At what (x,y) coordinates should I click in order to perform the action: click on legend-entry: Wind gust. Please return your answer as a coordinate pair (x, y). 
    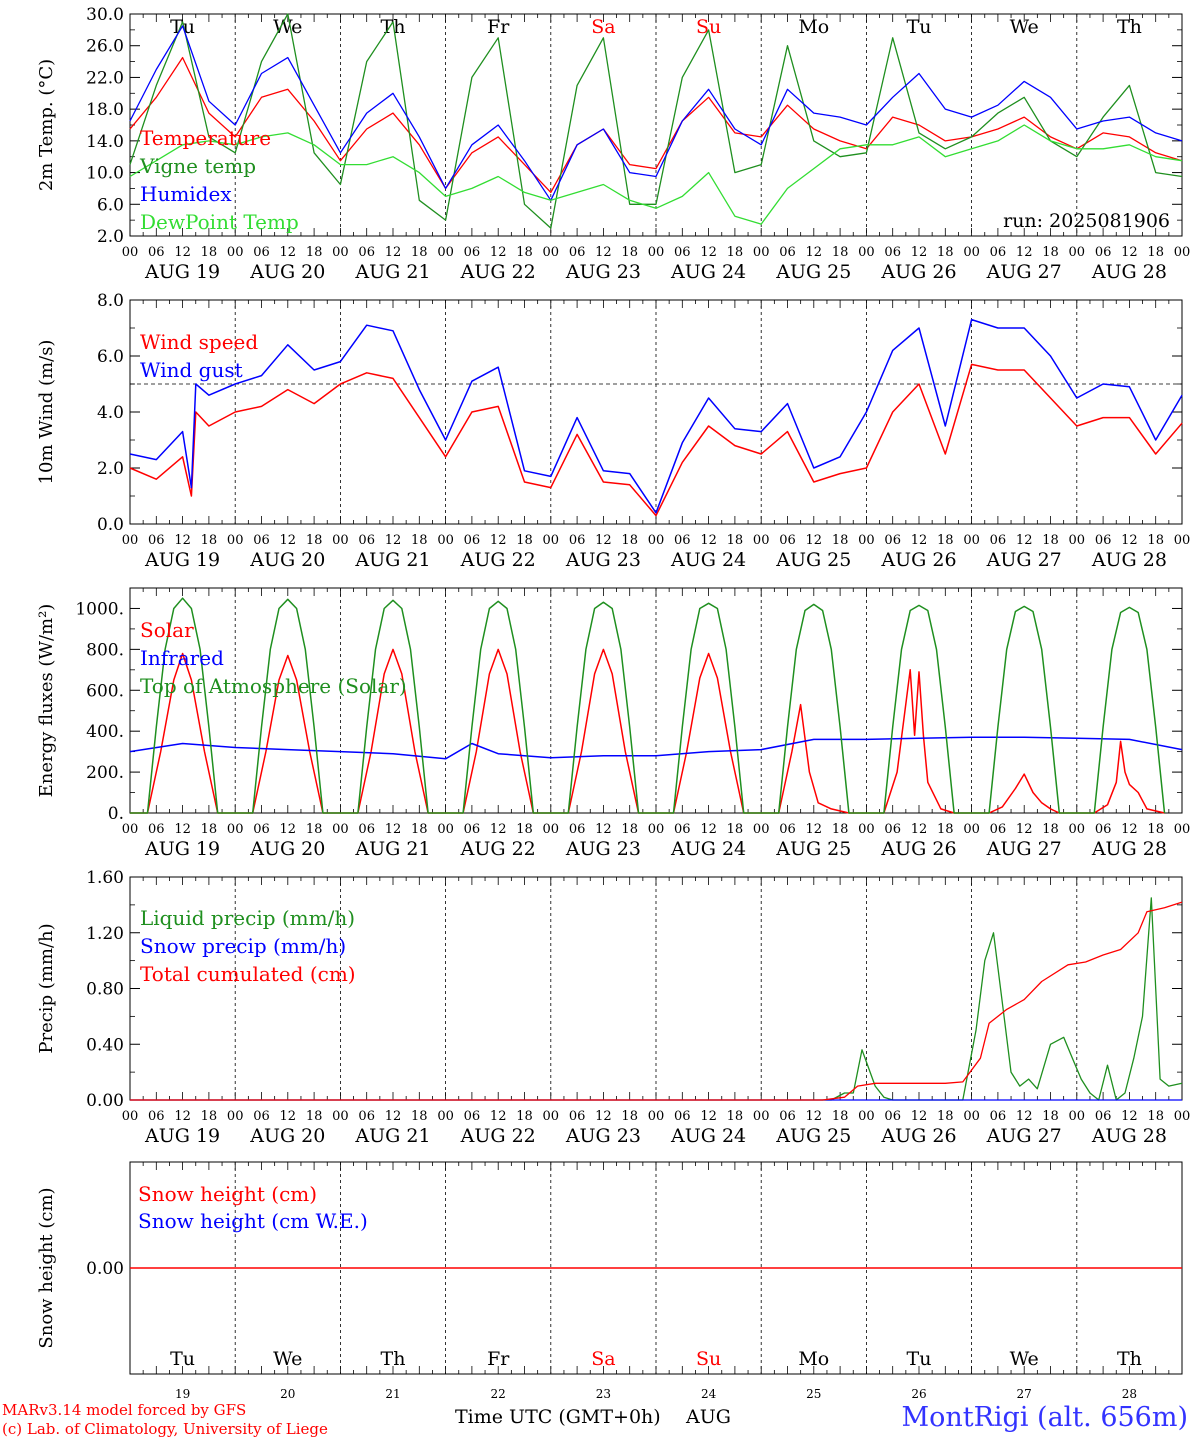
    Looking at the image, I should click on (191, 370).